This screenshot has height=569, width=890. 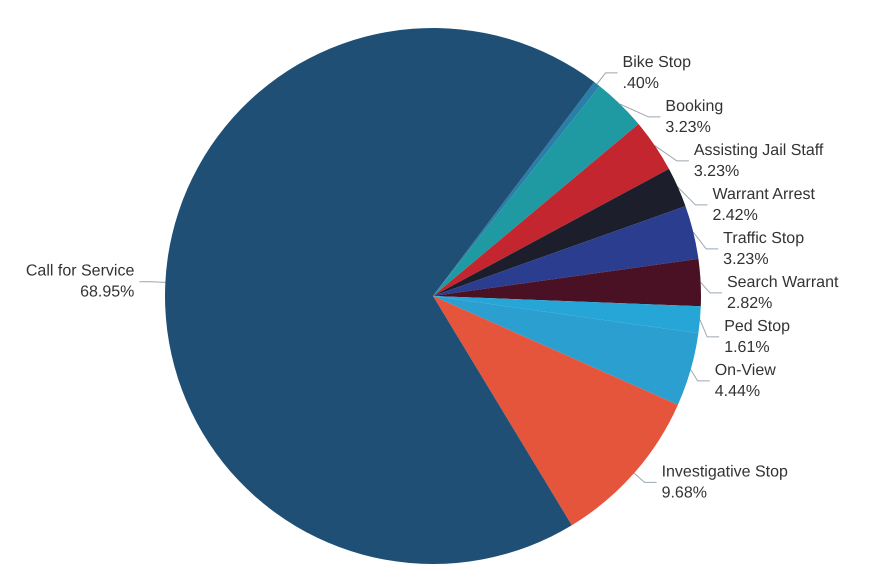 I want to click on slice-label: Traffic Stop, so click(x=763, y=238).